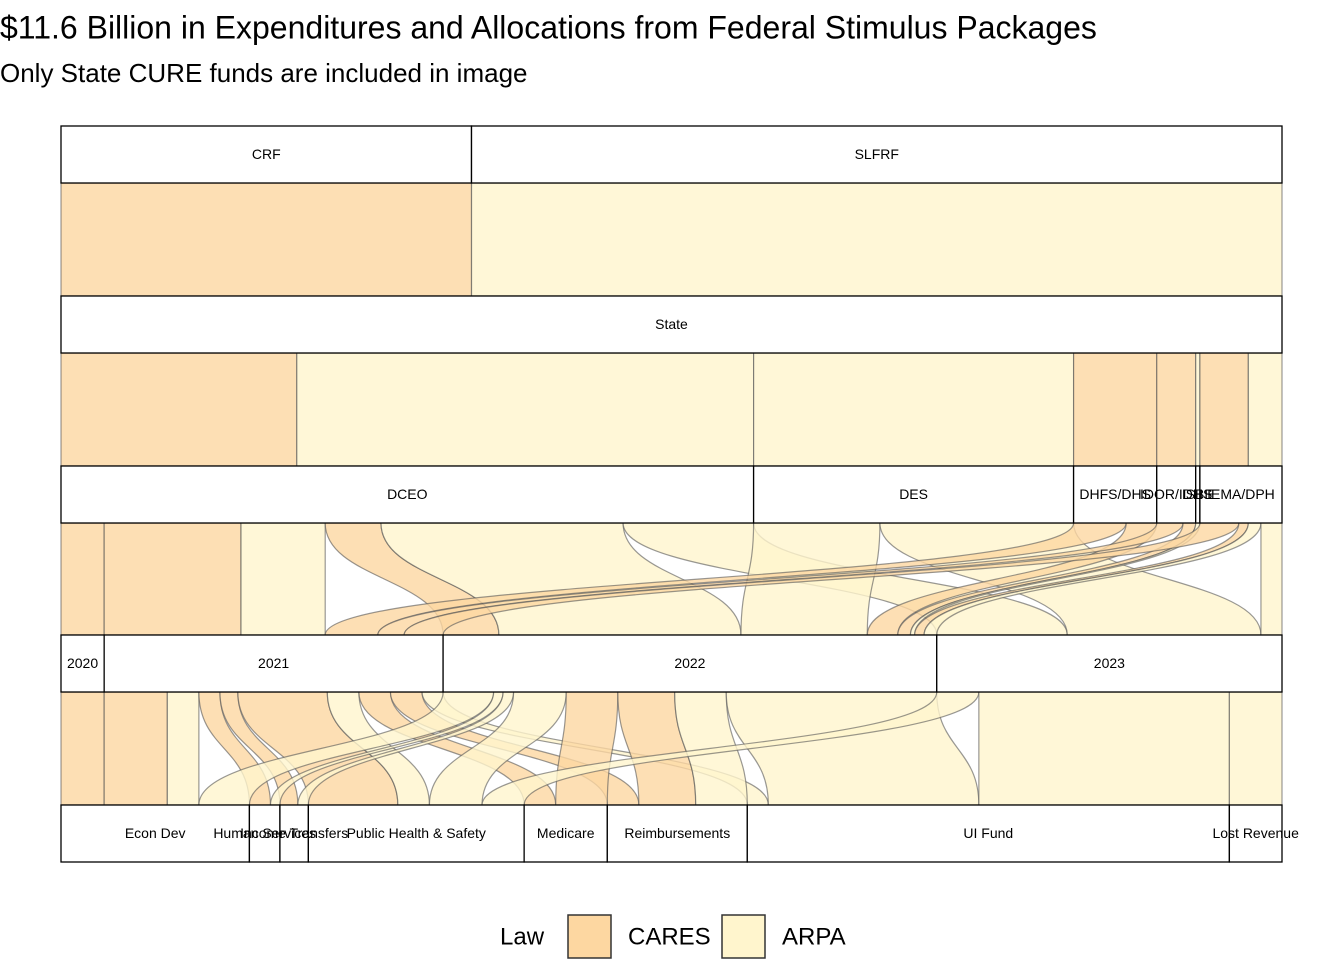 The height and width of the screenshot is (960, 1344). I want to click on stratum-label: 2022, so click(689, 663).